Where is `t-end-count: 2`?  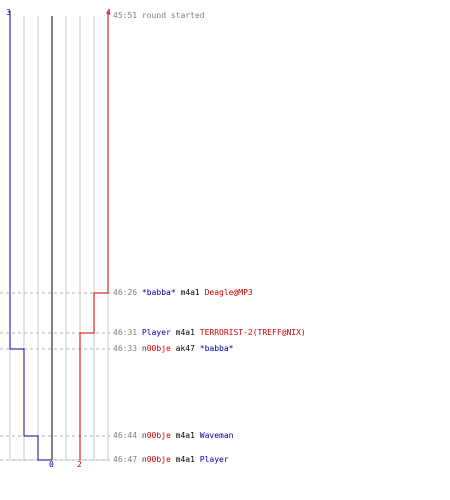
t-end-count: 2 is located at coordinates (79, 464).